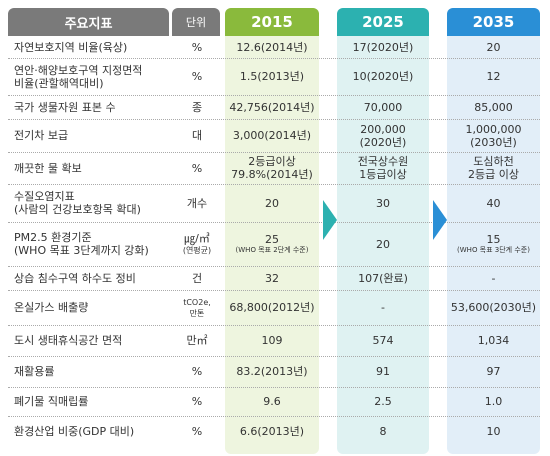 The width and height of the screenshot is (550, 456). I want to click on value-2035-cell: 97, so click(493, 371).